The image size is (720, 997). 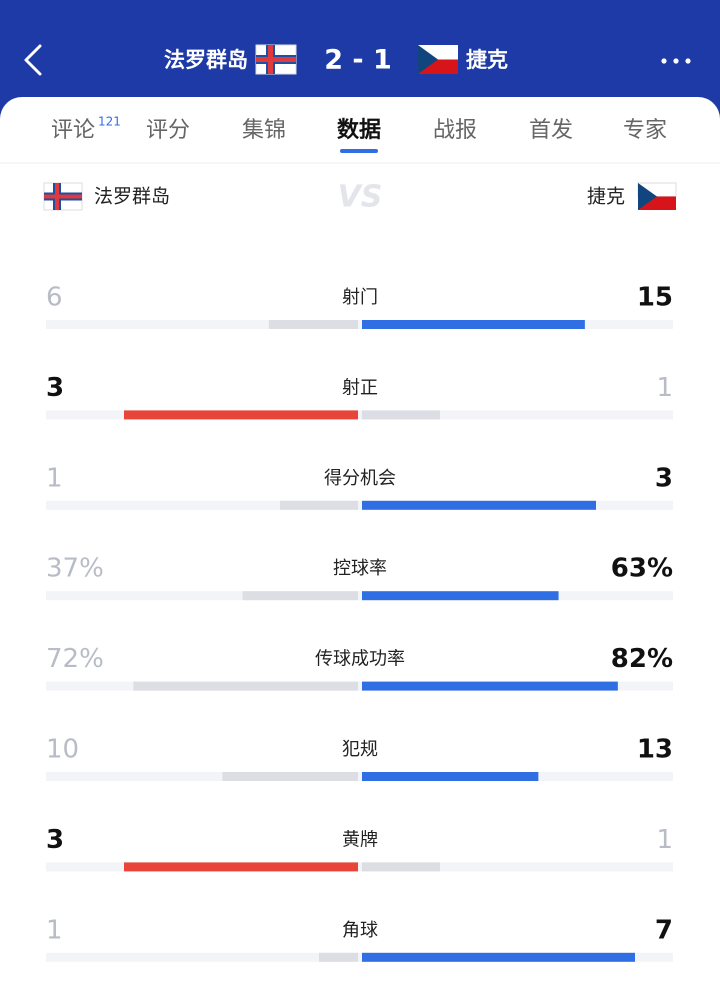 What do you see at coordinates (206, 60) in the screenshot?
I see `home-team: 法罗群岛` at bounding box center [206, 60].